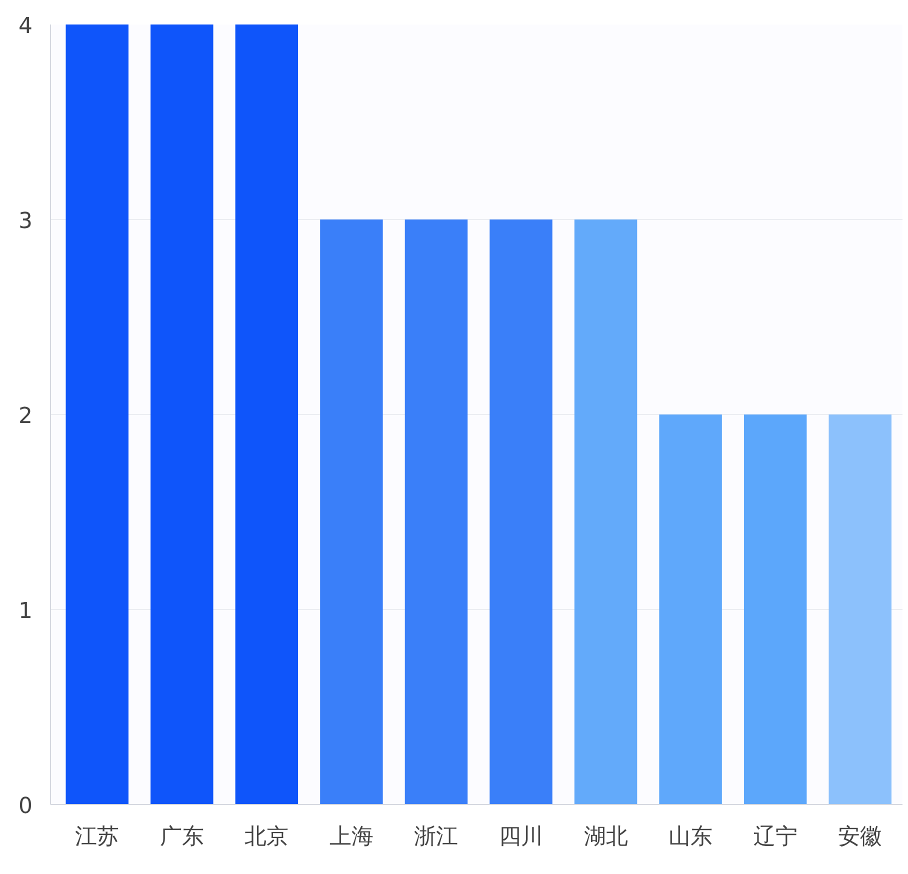  Describe the element at coordinates (25, 806) in the screenshot. I see `y-tick-label: 0` at that location.